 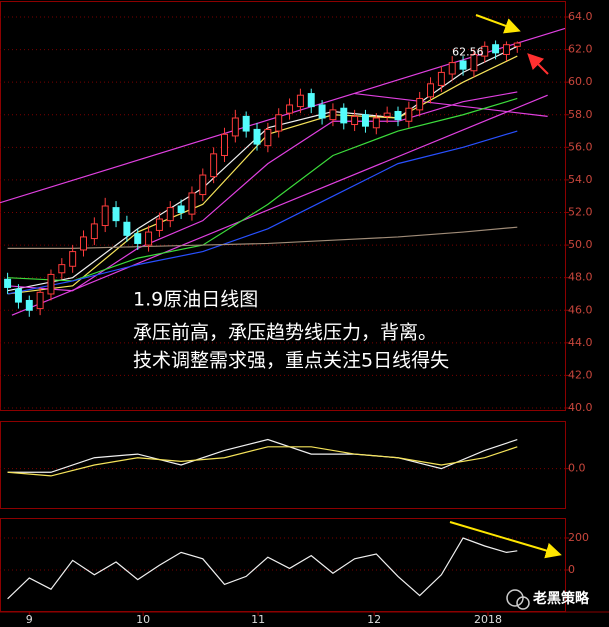 I want to click on watermark-text: 老黑策略, so click(x=561, y=598).